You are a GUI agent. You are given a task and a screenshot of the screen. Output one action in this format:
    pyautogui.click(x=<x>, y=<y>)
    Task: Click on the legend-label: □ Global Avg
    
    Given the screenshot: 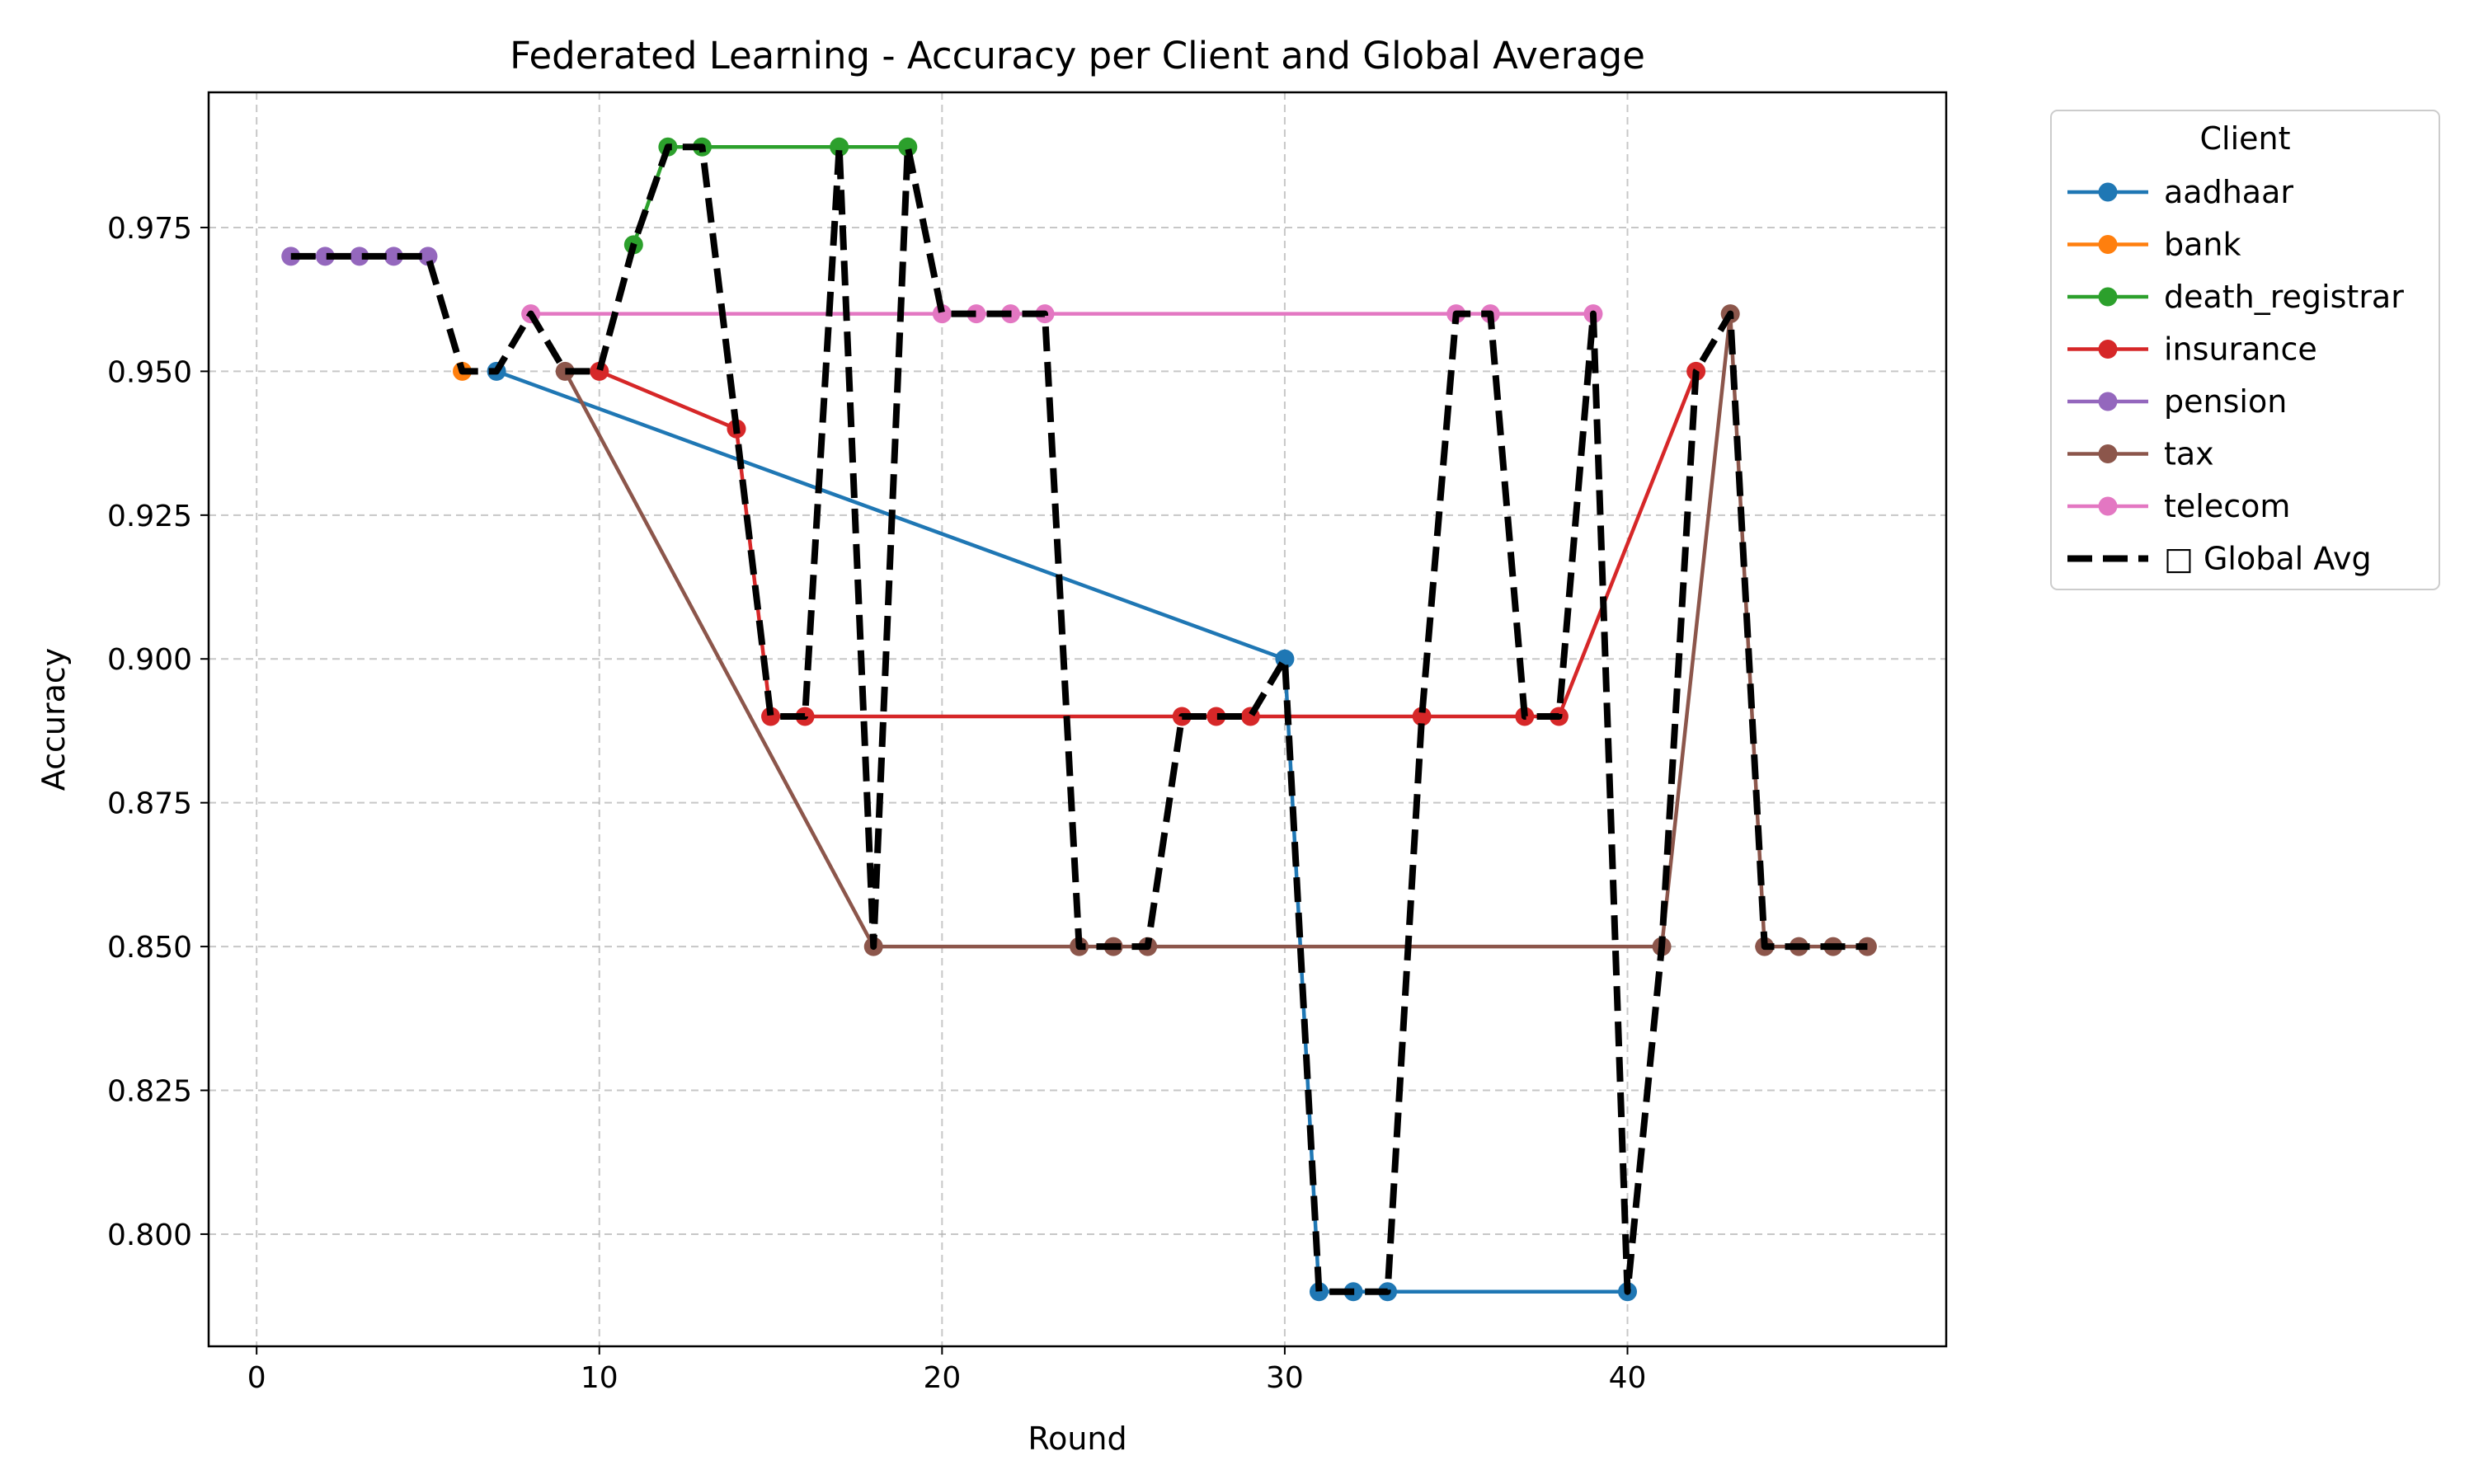 What is the action you would take?
    pyautogui.click(x=2268, y=559)
    